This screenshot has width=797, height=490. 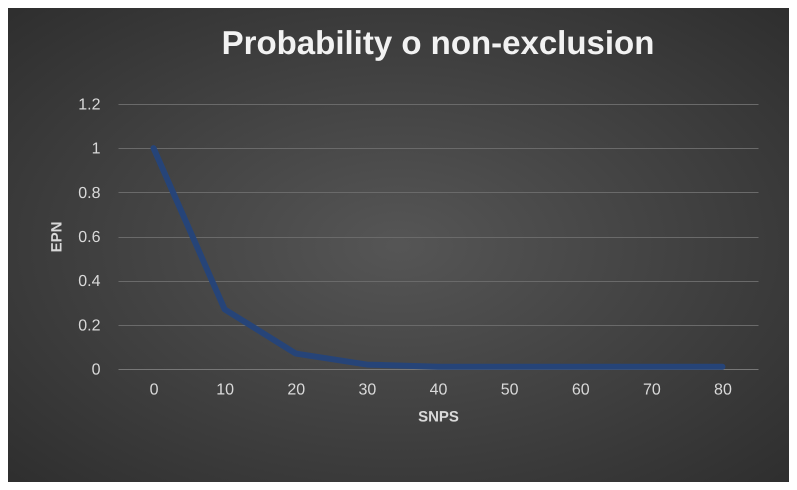 What do you see at coordinates (367, 390) in the screenshot?
I see `x-tick-label: 30` at bounding box center [367, 390].